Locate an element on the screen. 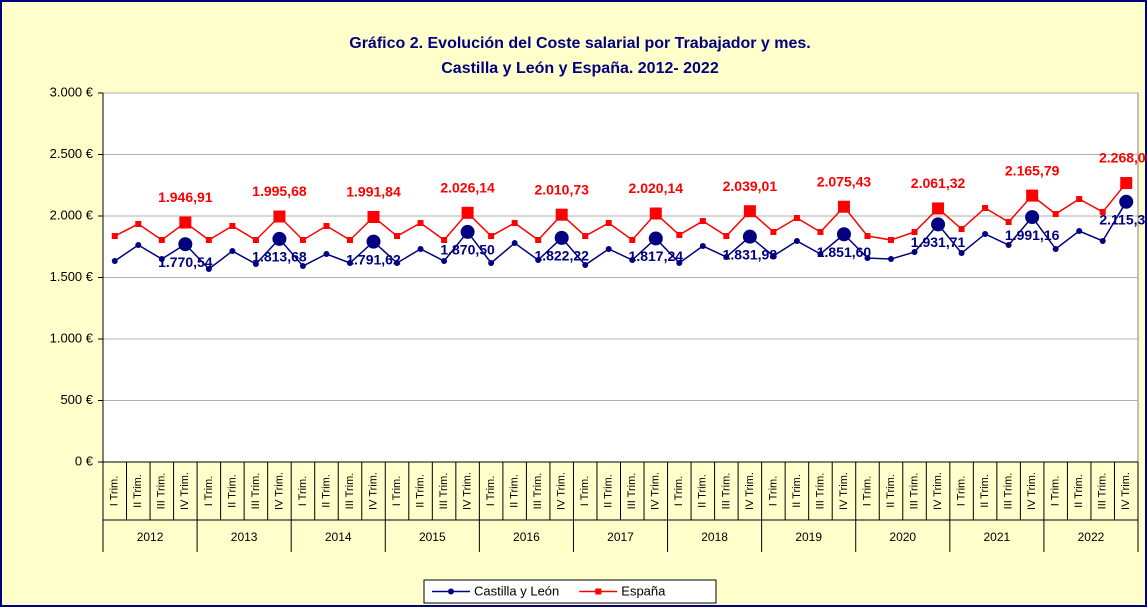 Image resolution: width=1147 pixels, height=607 pixels. data-label: 1.991,84 is located at coordinates (373, 192).